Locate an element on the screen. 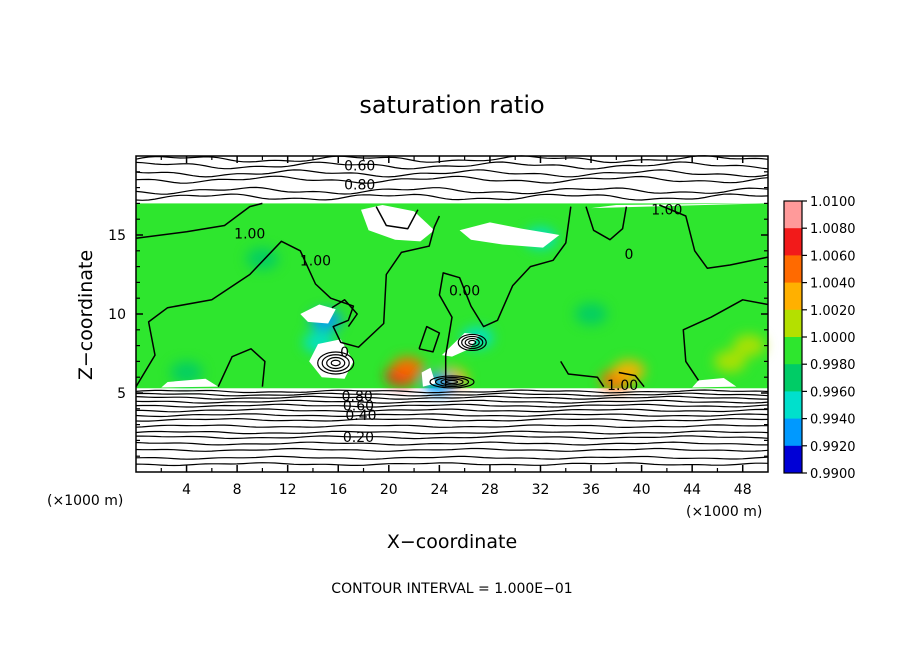 The height and width of the screenshot is (654, 904). x-tick-label-9: 40 is located at coordinates (642, 490).